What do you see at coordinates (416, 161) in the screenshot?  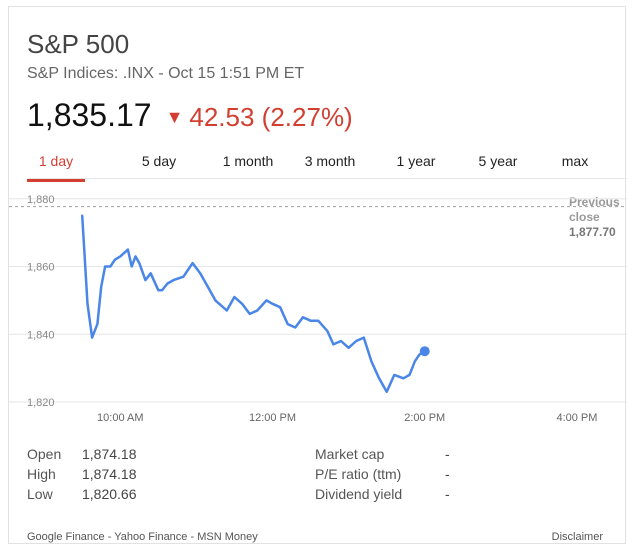 I see `tab-1-year: 1 year` at bounding box center [416, 161].